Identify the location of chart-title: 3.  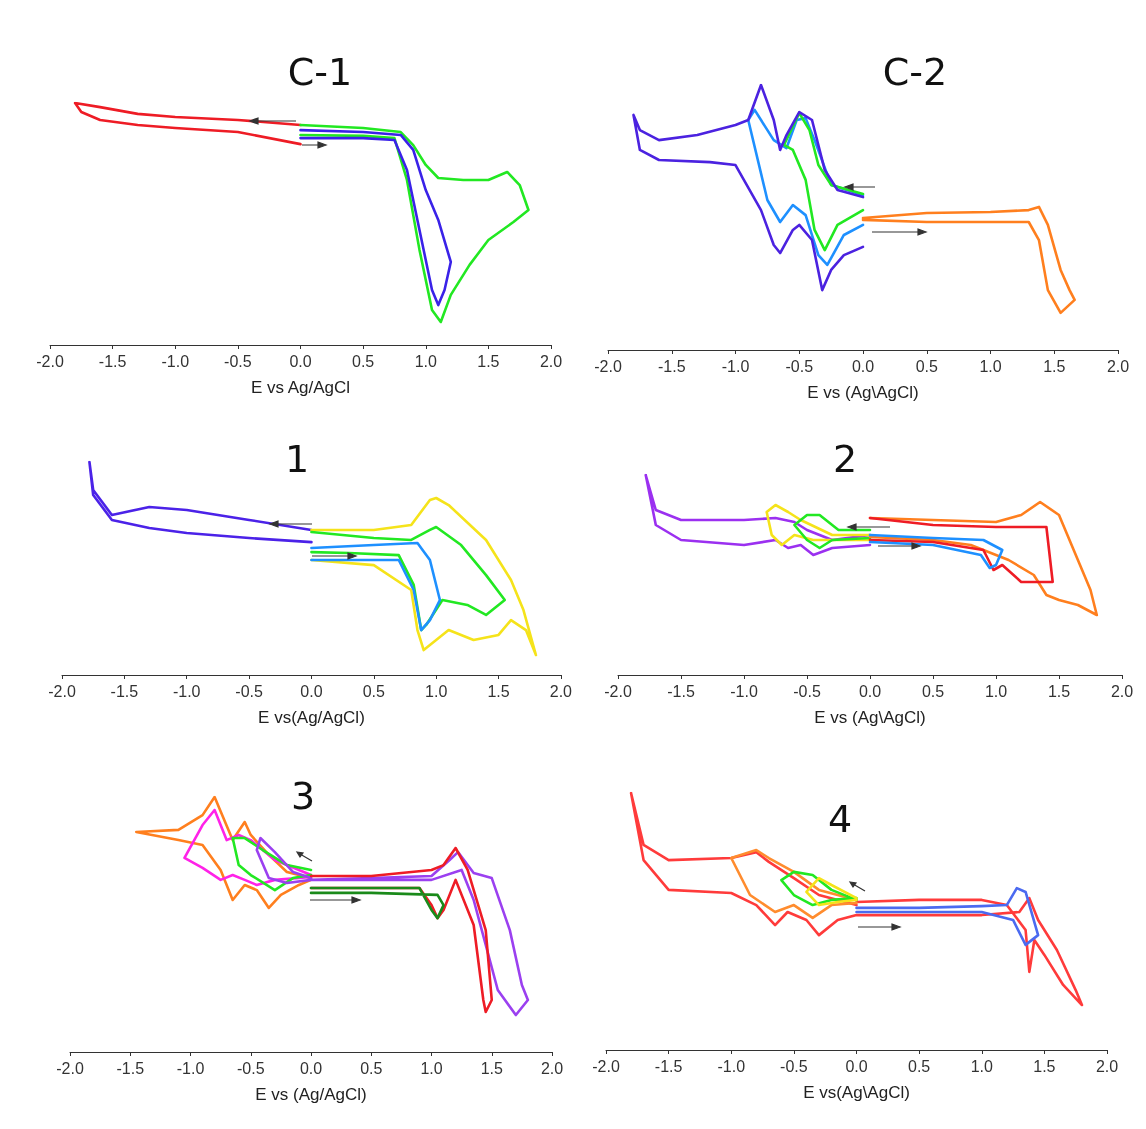
(303, 796).